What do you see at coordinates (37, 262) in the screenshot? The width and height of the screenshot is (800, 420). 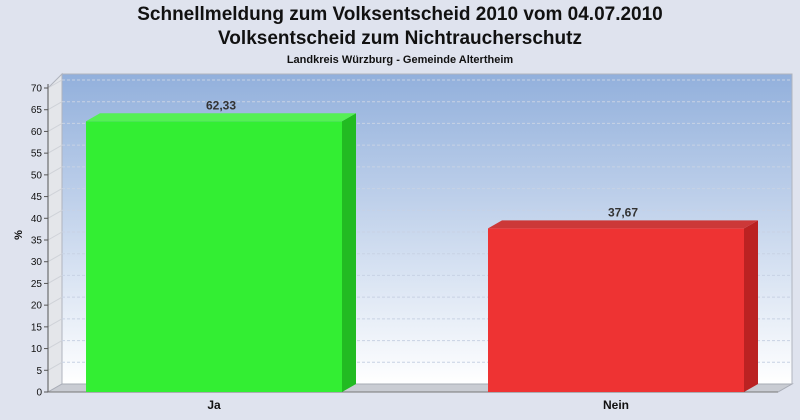 I see `y-tick-label: 30` at bounding box center [37, 262].